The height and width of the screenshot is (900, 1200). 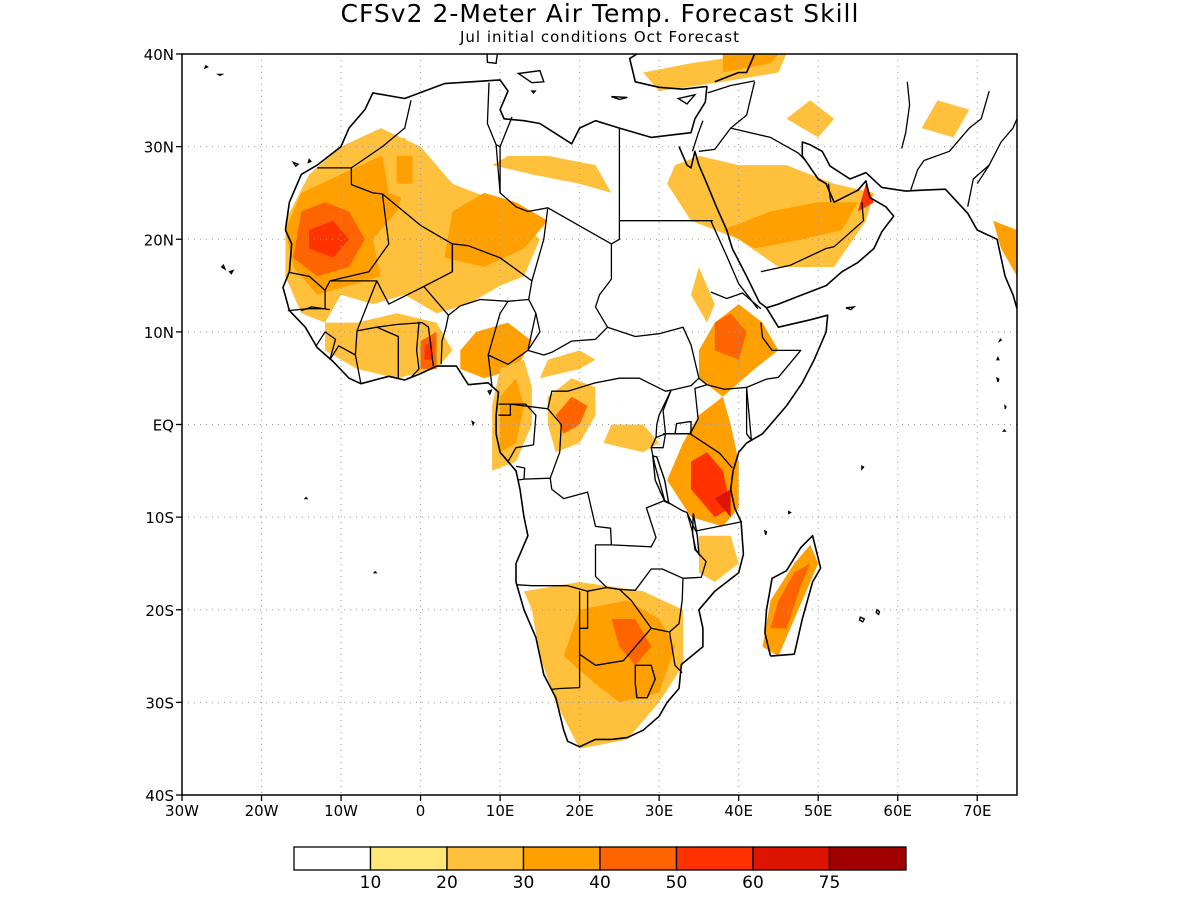 What do you see at coordinates (159, 148) in the screenshot?
I see `lat-tick-label: 30N` at bounding box center [159, 148].